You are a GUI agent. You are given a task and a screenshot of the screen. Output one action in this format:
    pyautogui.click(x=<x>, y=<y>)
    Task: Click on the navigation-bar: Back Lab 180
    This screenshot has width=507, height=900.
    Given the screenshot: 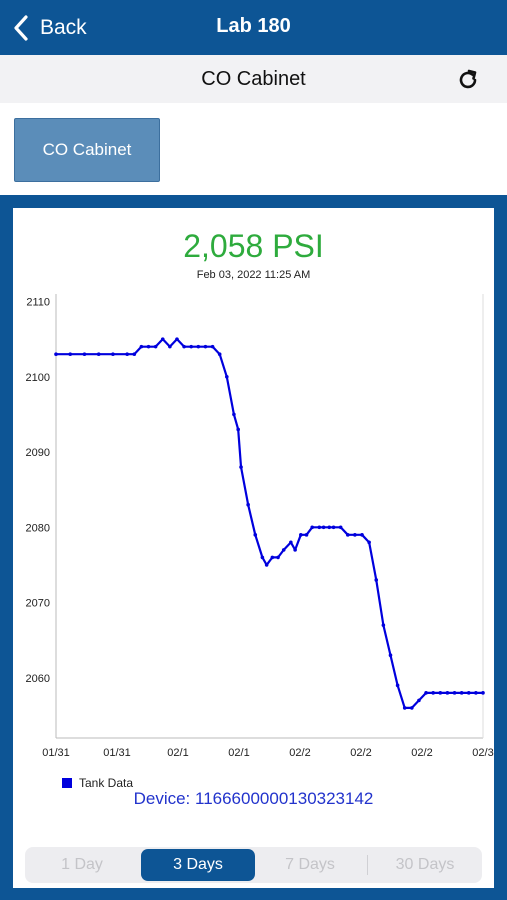 What is the action you would take?
    pyautogui.click(x=253, y=27)
    